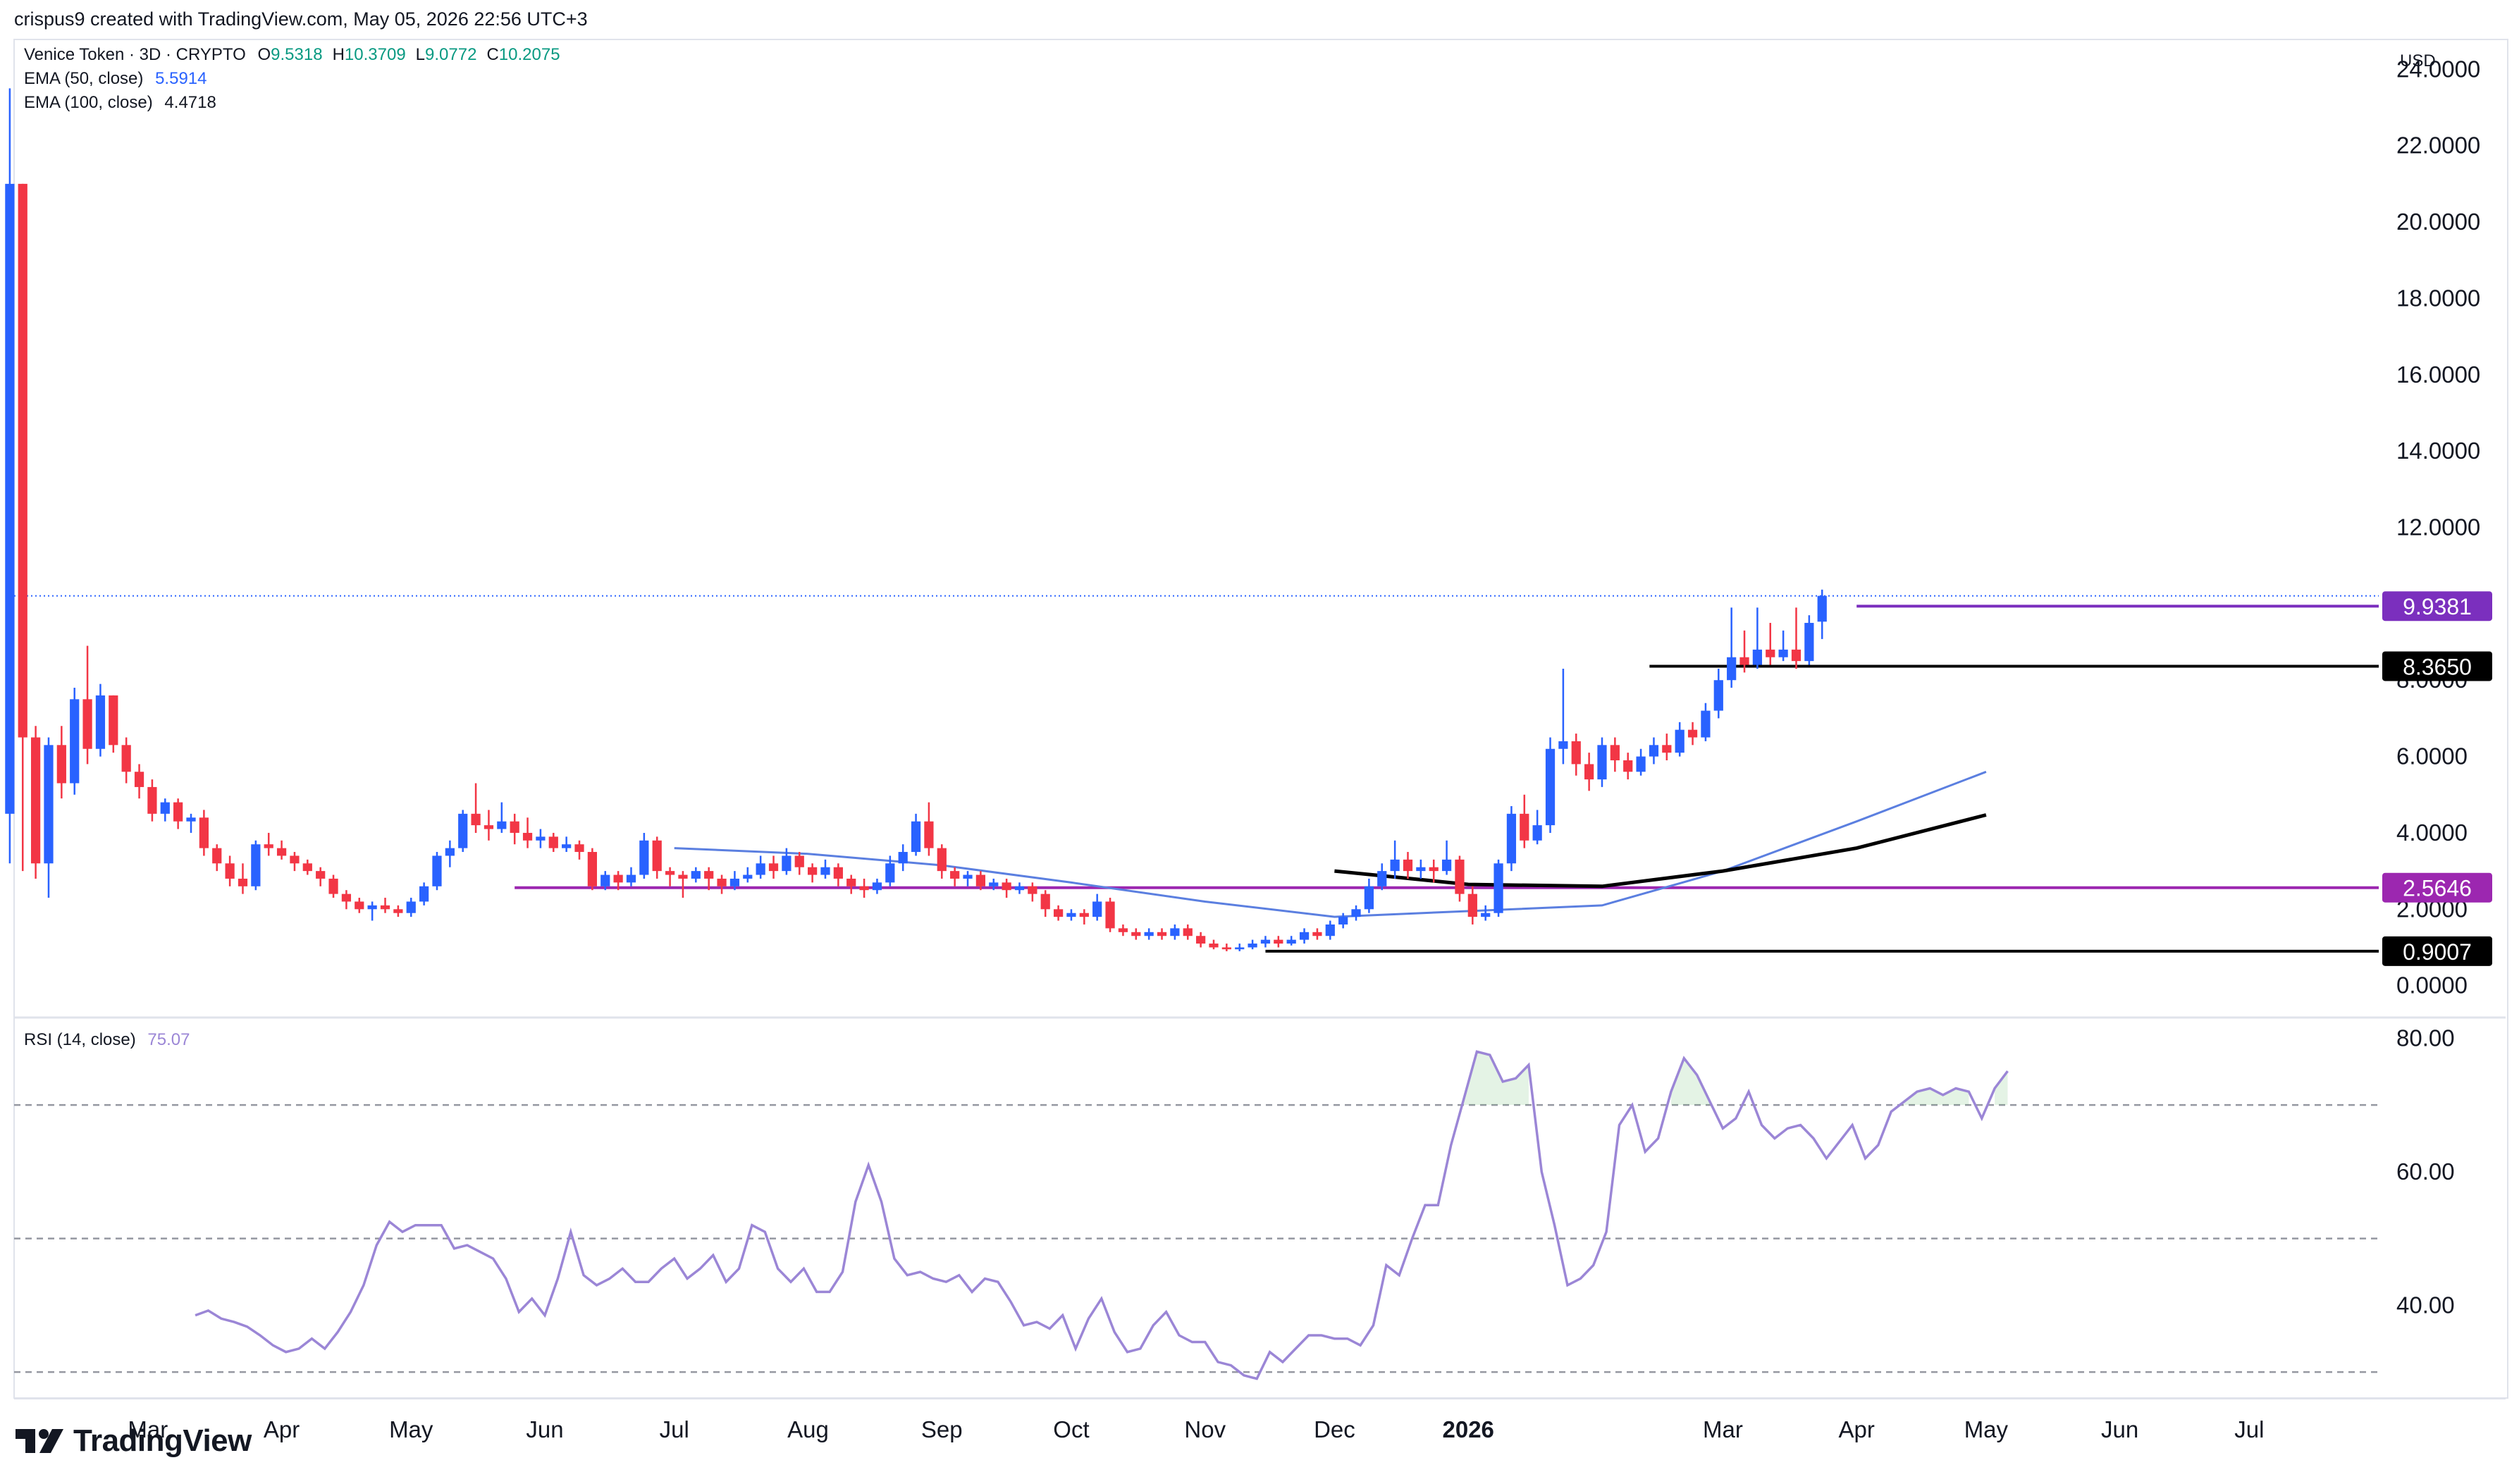  I want to click on ohlc-key-c: C, so click(492, 54).